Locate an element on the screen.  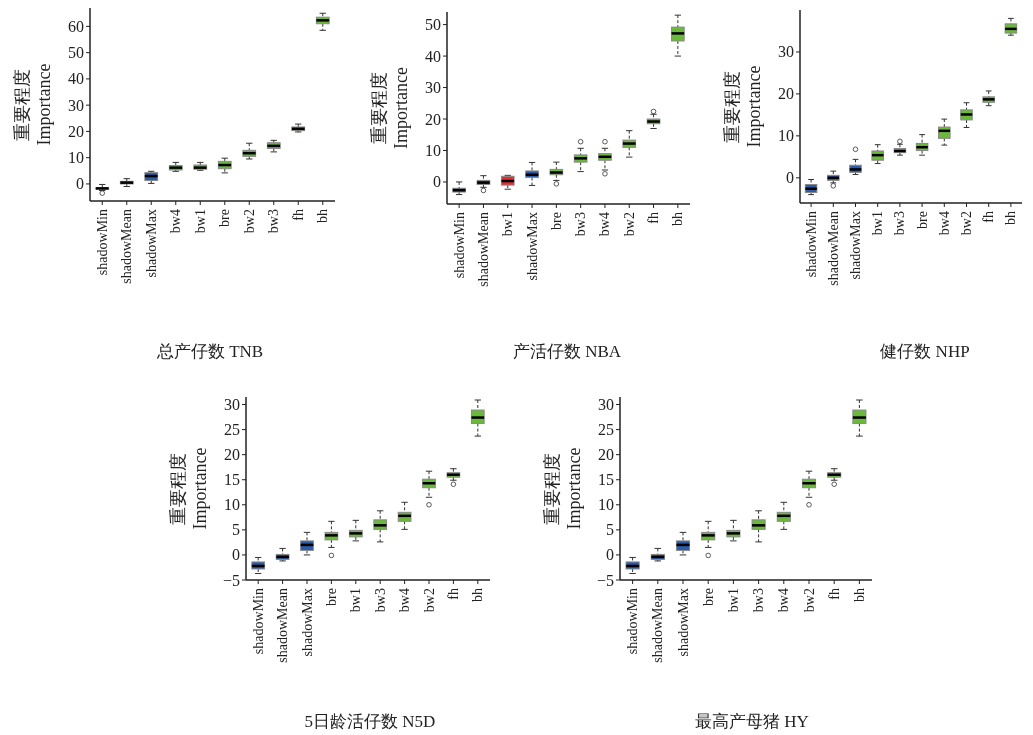
text: 5日龄活仔数 N5D is located at coordinates (370, 721).